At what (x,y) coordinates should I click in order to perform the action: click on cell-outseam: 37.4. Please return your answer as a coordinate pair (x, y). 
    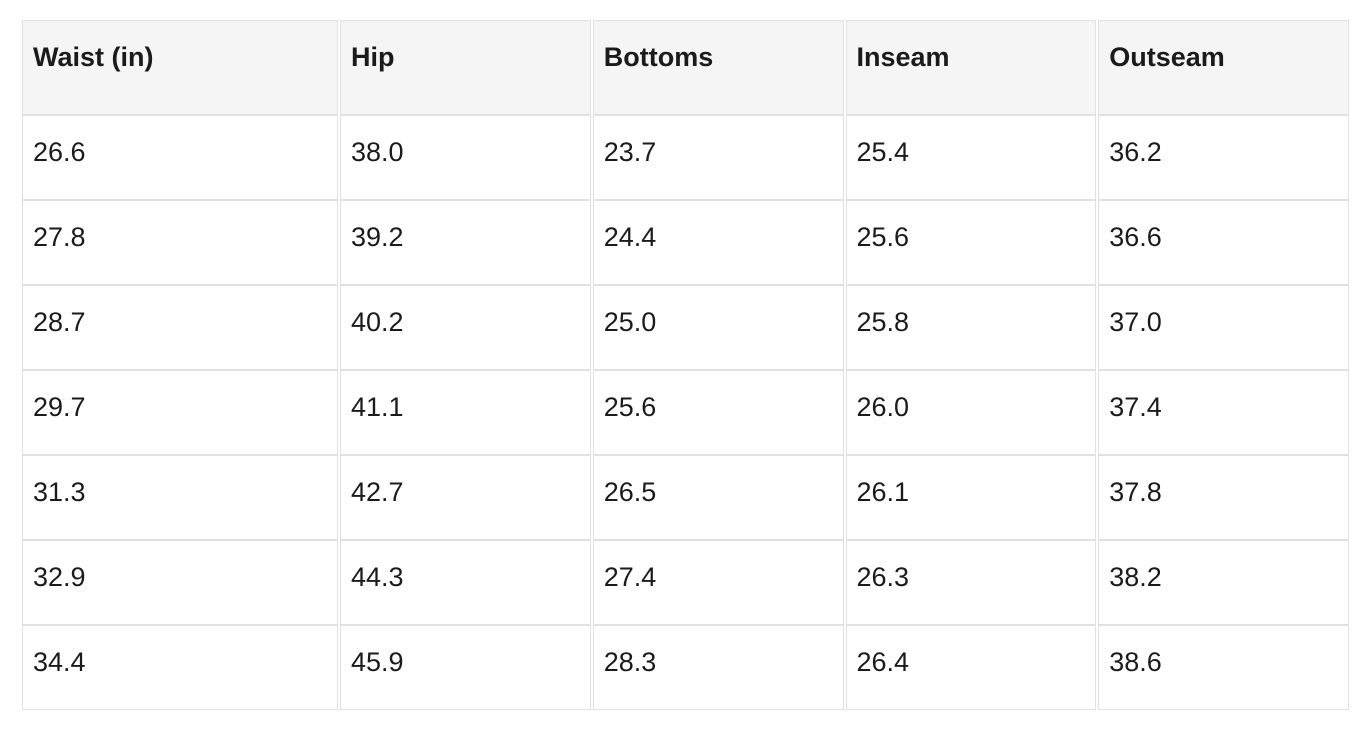
    Looking at the image, I should click on (1223, 412).